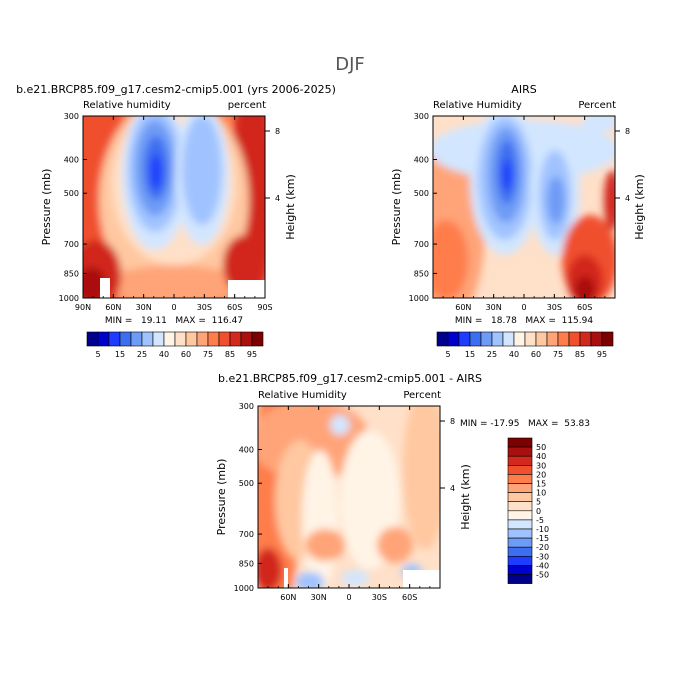 This screenshot has width=700, height=700. Describe the element at coordinates (558, 354) in the screenshot. I see `colorbar-label: 75` at that location.